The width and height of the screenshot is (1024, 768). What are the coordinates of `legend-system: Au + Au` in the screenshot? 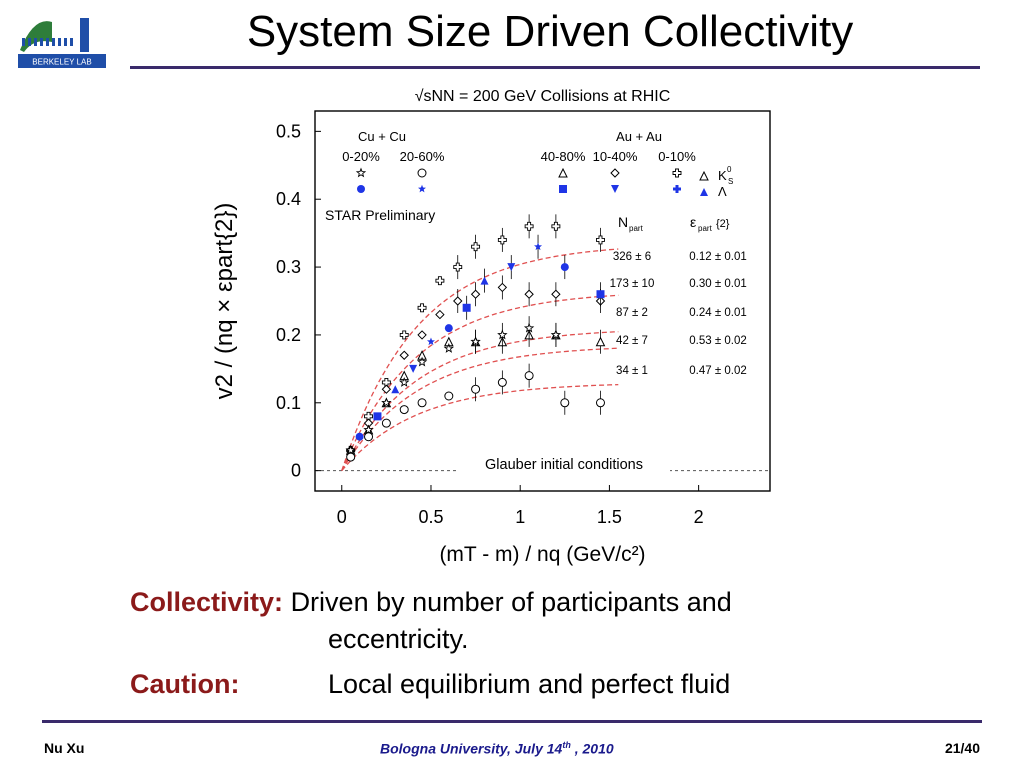 It's located at (639, 136).